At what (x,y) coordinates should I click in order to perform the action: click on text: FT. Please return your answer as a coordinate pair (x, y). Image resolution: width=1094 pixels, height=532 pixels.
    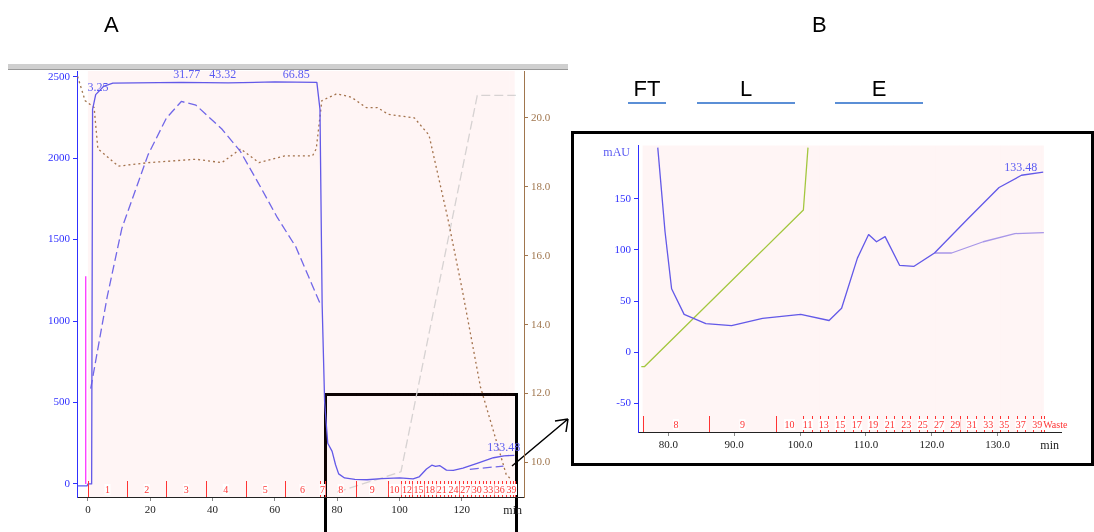
    Looking at the image, I should click on (647, 90).